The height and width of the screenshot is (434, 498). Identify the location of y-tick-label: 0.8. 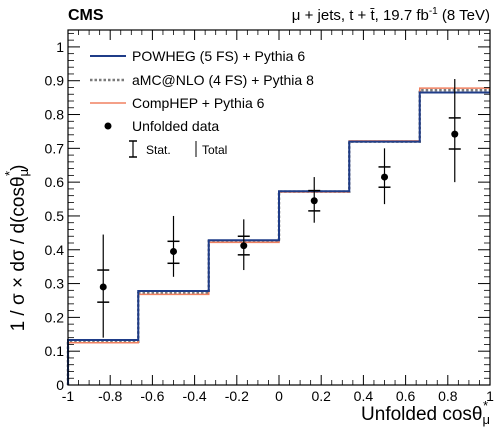
(55, 115).